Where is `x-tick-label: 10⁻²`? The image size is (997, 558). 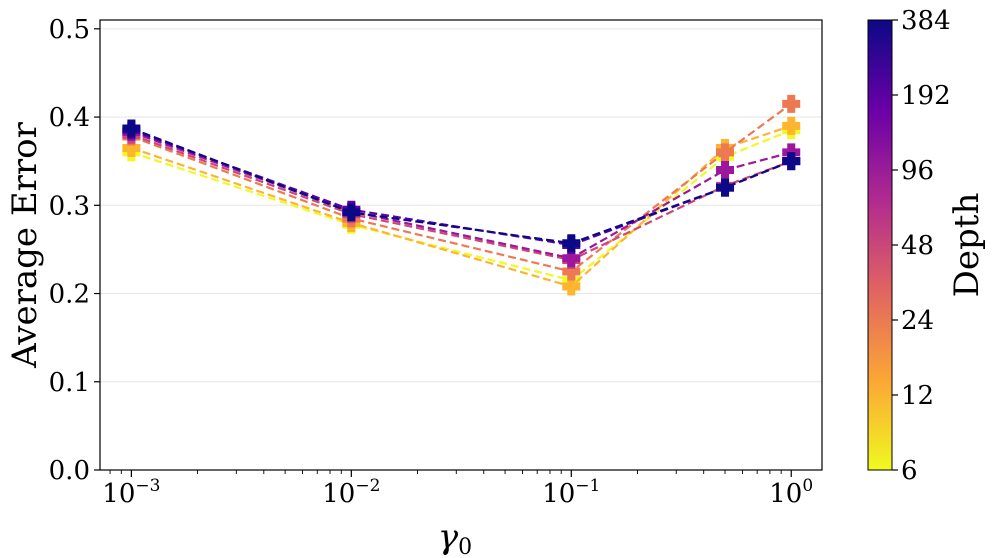 x-tick-label: 10⁻² is located at coordinates (351, 492).